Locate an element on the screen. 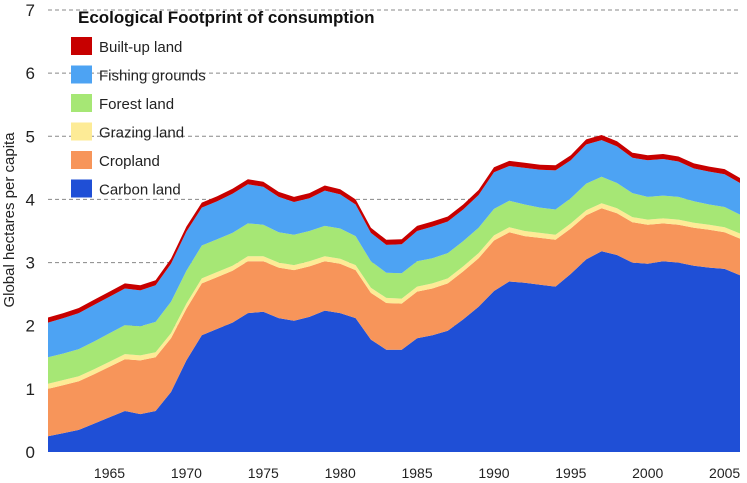 The width and height of the screenshot is (747, 483). x-axis-ticks: 1965 1970 1975 1980 1985 1990 1995 2000 2005 is located at coordinates (417, 473).